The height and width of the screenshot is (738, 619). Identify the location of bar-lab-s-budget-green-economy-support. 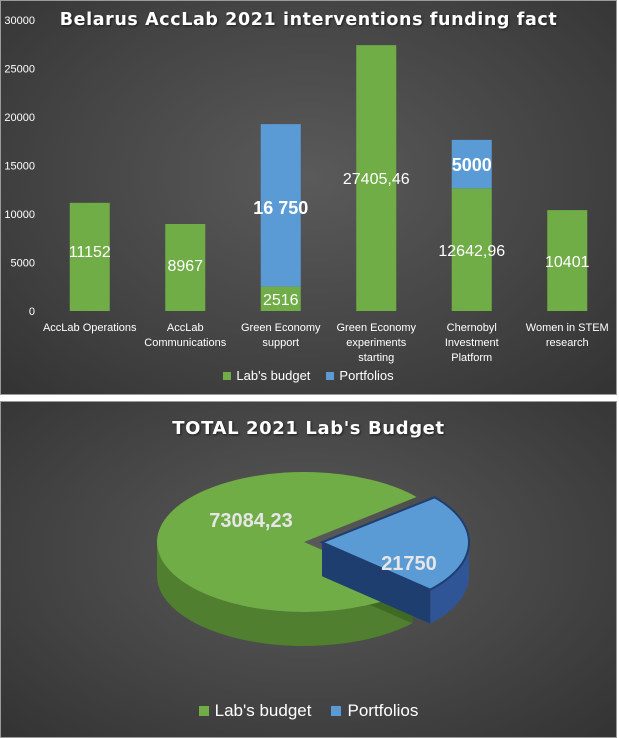
(280, 298).